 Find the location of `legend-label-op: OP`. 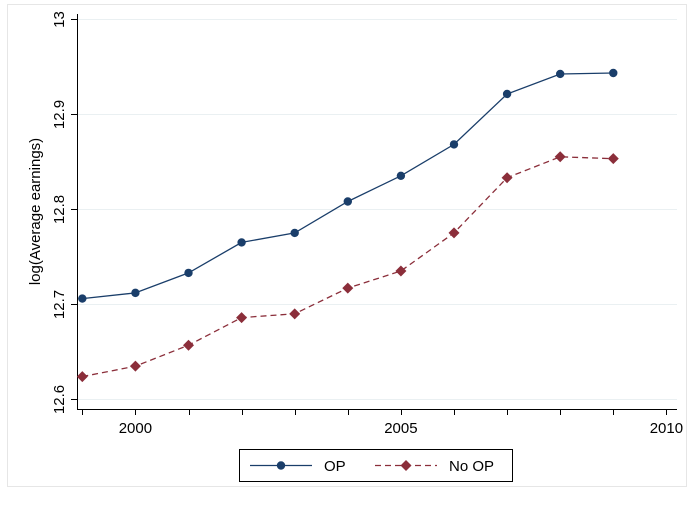

legend-label-op: OP is located at coordinates (335, 466).